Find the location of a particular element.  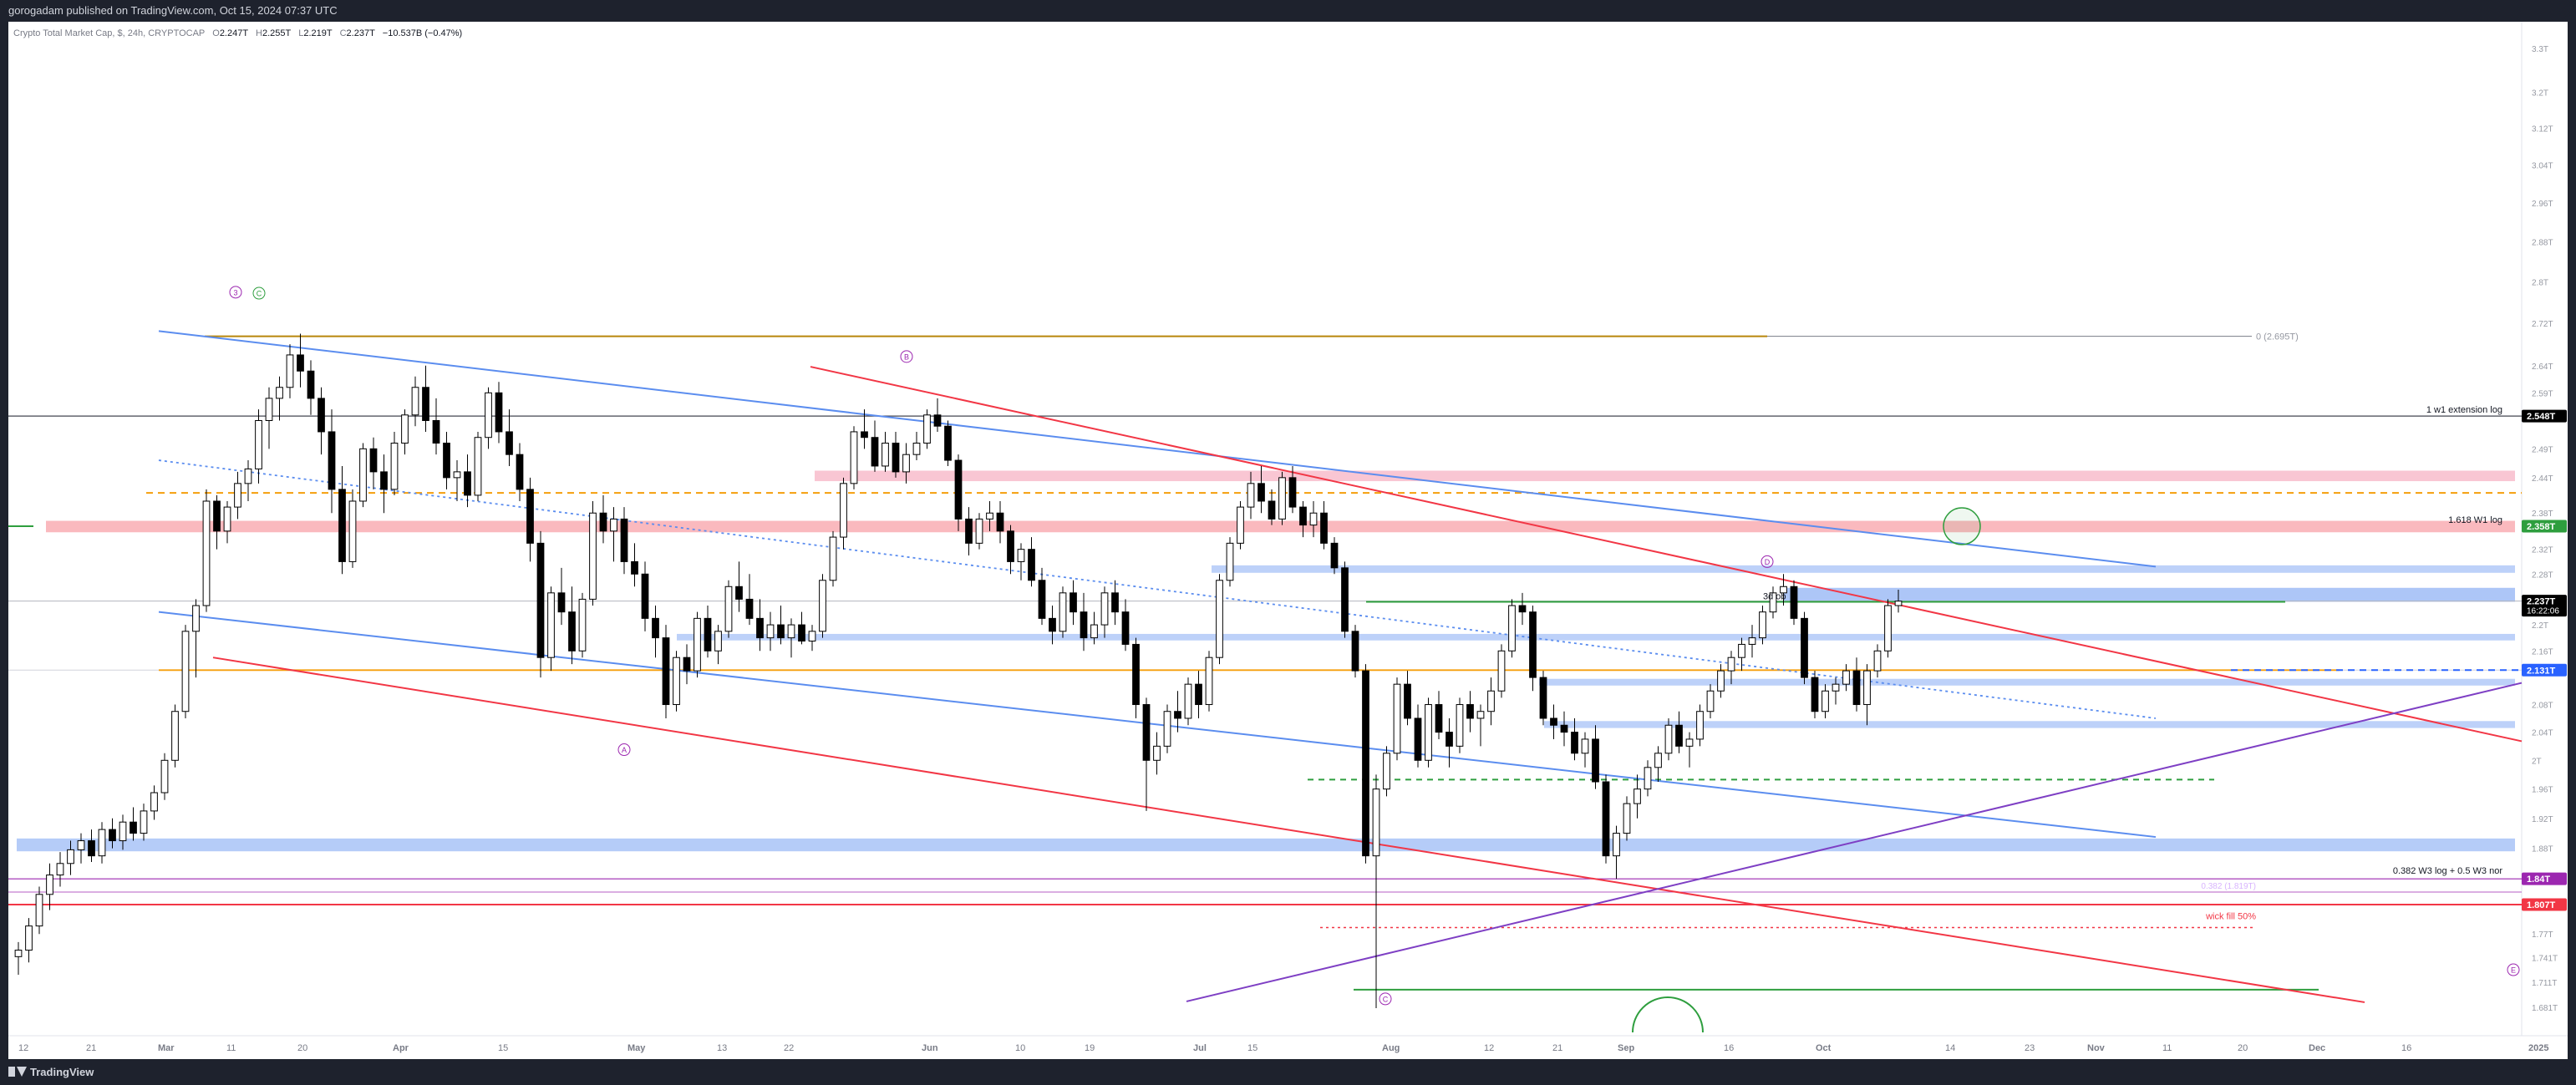

y-tick-label: 2.44T is located at coordinates (2542, 479).